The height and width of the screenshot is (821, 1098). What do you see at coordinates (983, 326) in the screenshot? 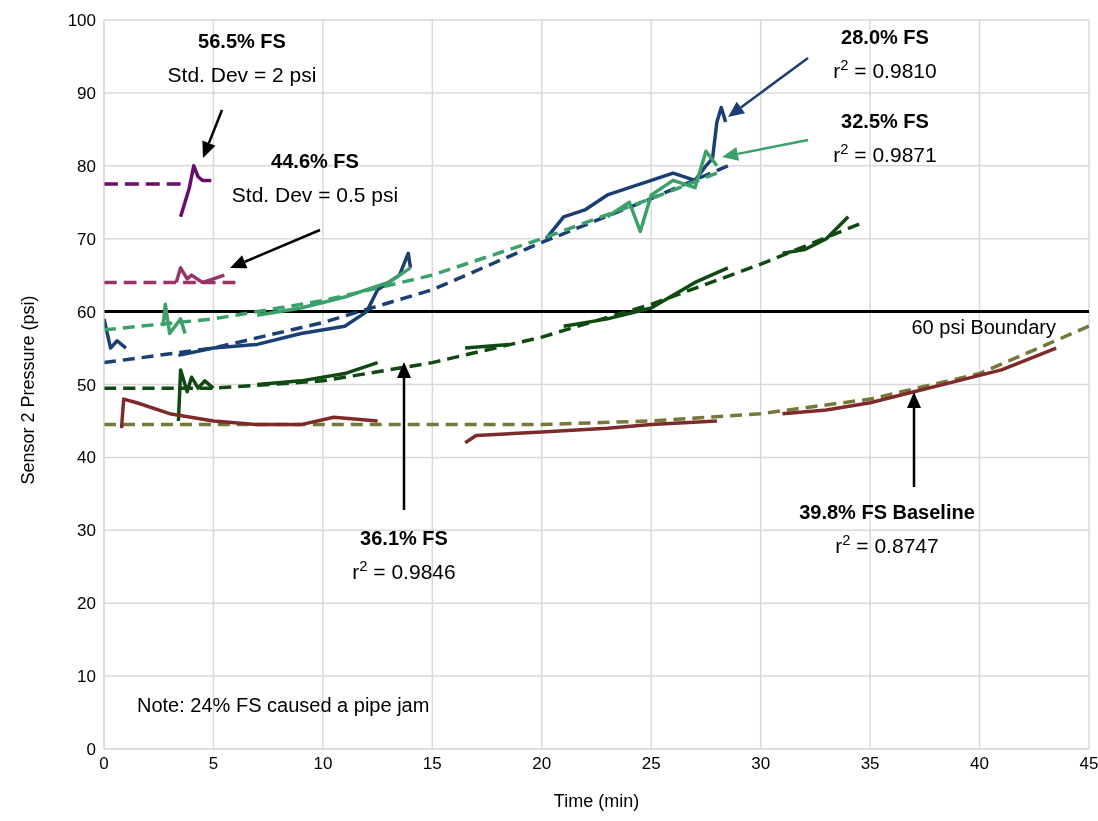
I see `ref-line-label: 60 psi Boundary` at bounding box center [983, 326].